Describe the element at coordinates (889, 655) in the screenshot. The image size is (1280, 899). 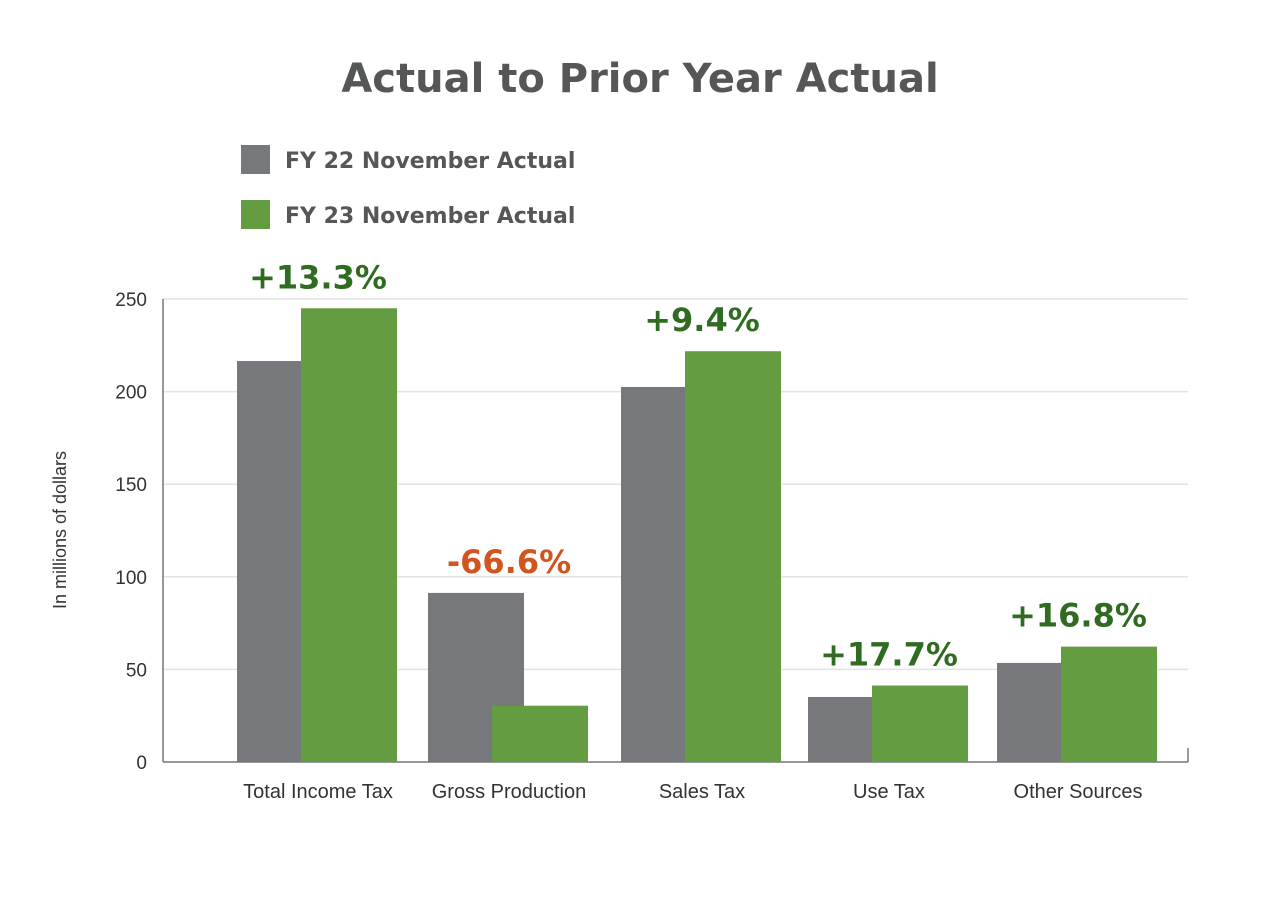
I see `percent-change-label: +17.7%` at that location.